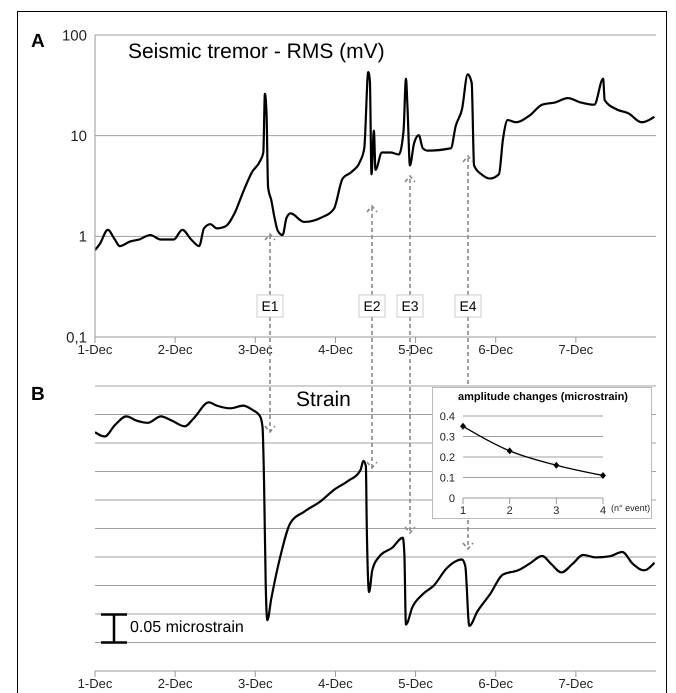  What do you see at coordinates (630, 508) in the screenshot?
I see `x-axis-title: (n° event)` at bounding box center [630, 508].